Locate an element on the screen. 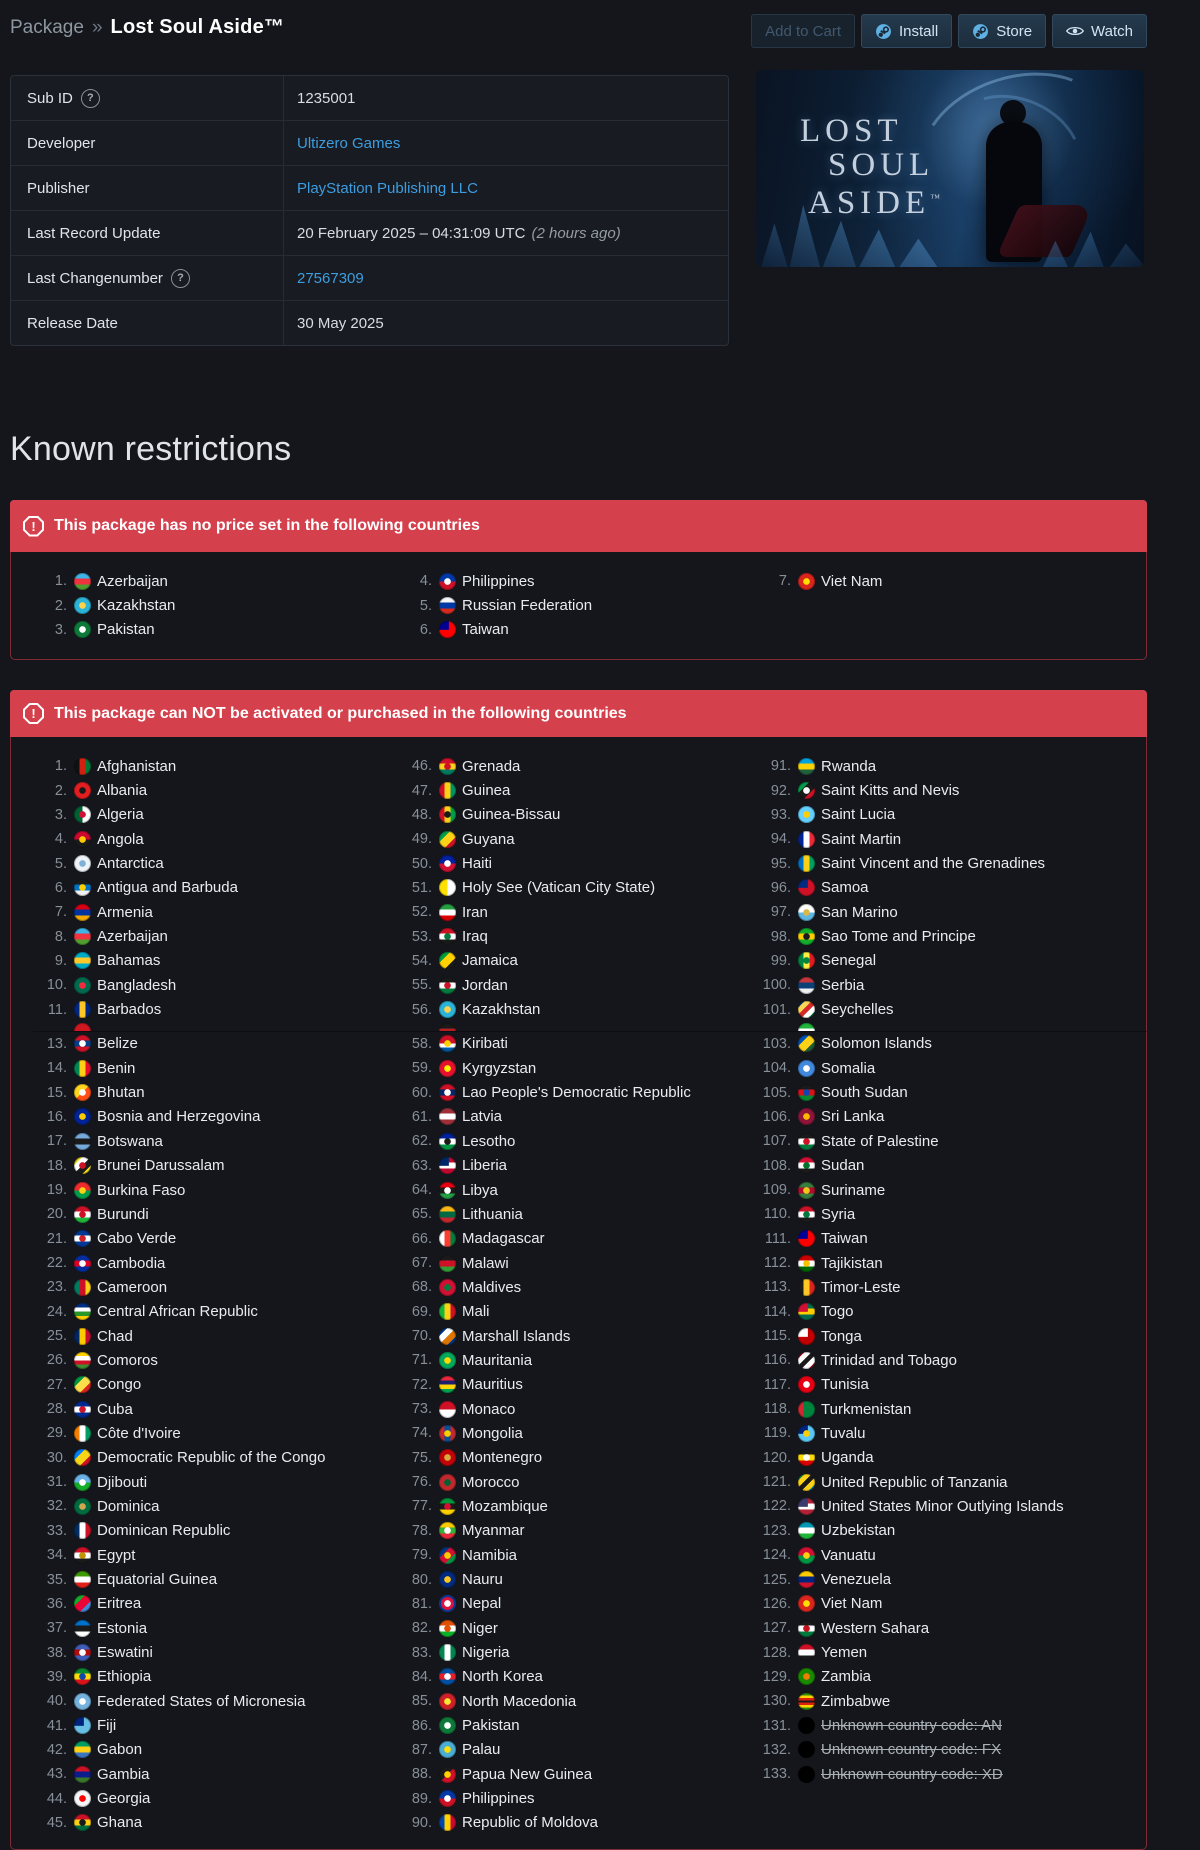  add-to-cart-button: Add to Cart is located at coordinates (803, 31).